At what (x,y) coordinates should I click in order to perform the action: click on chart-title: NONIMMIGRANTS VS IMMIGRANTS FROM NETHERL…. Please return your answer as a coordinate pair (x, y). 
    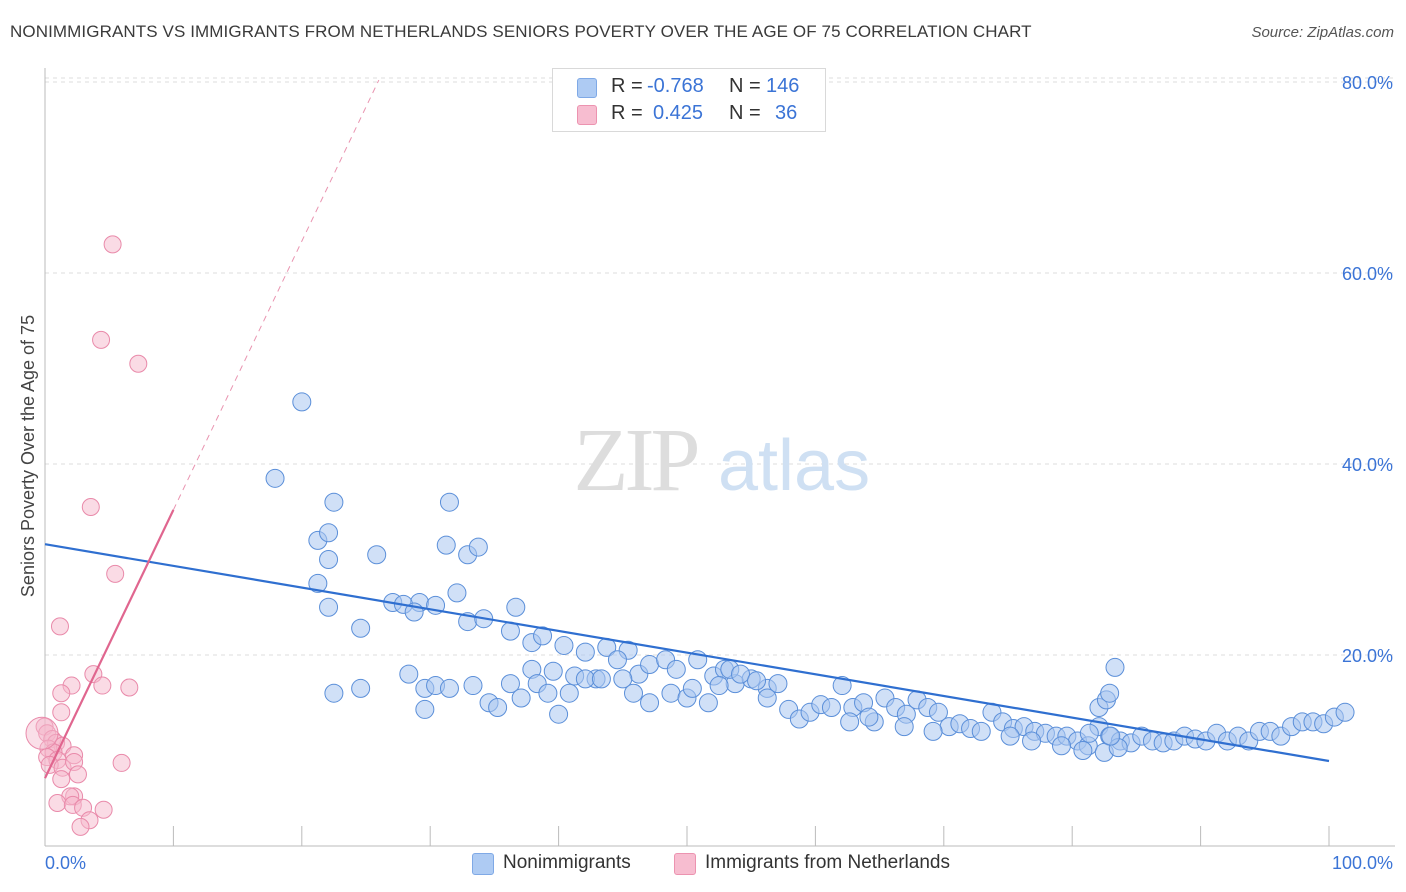
    Looking at the image, I should click on (521, 31).